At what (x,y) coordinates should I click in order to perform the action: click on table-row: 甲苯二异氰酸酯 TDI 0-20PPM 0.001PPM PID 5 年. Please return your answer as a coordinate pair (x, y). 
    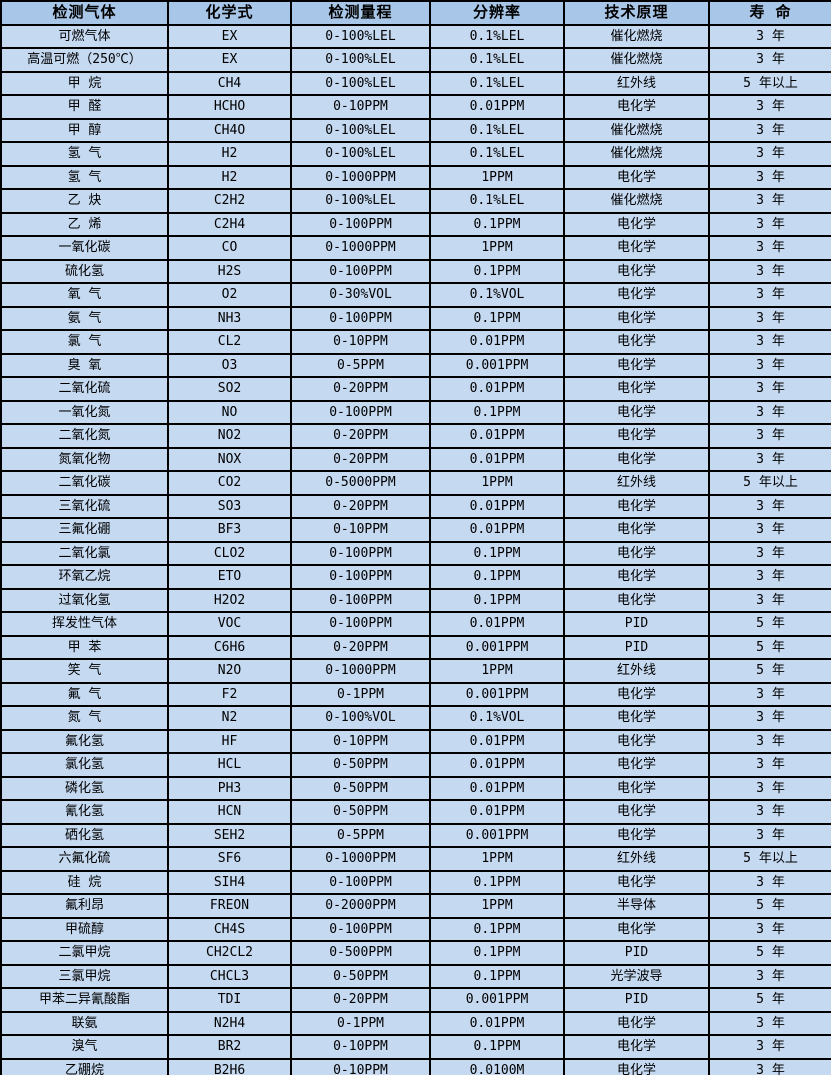
    Looking at the image, I should click on (415, 1000).